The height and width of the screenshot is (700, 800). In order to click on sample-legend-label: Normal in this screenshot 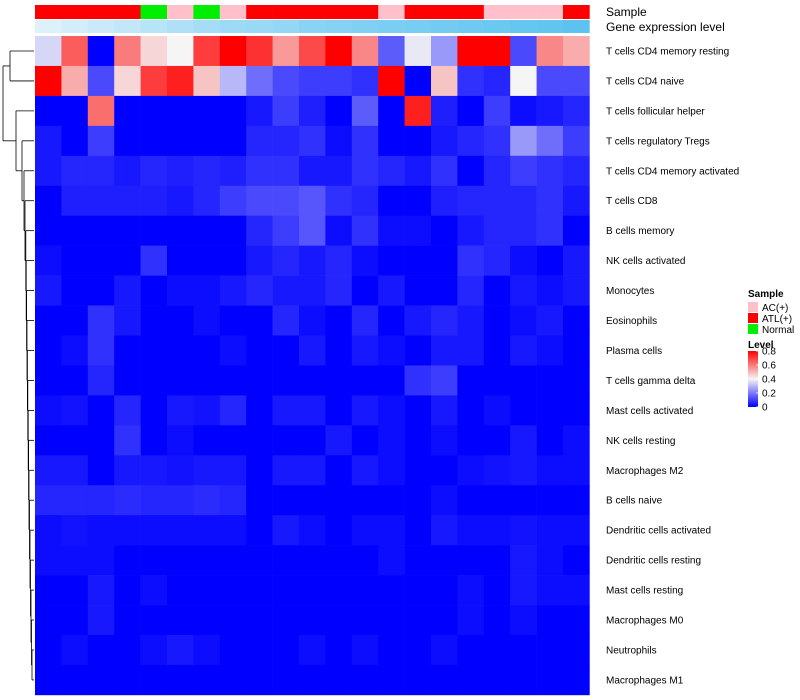, I will do `click(778, 330)`.